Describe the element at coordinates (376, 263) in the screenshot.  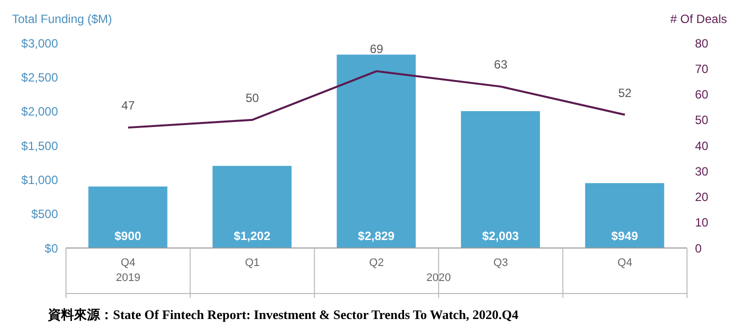
I see `x-tick-label: Q2` at that location.